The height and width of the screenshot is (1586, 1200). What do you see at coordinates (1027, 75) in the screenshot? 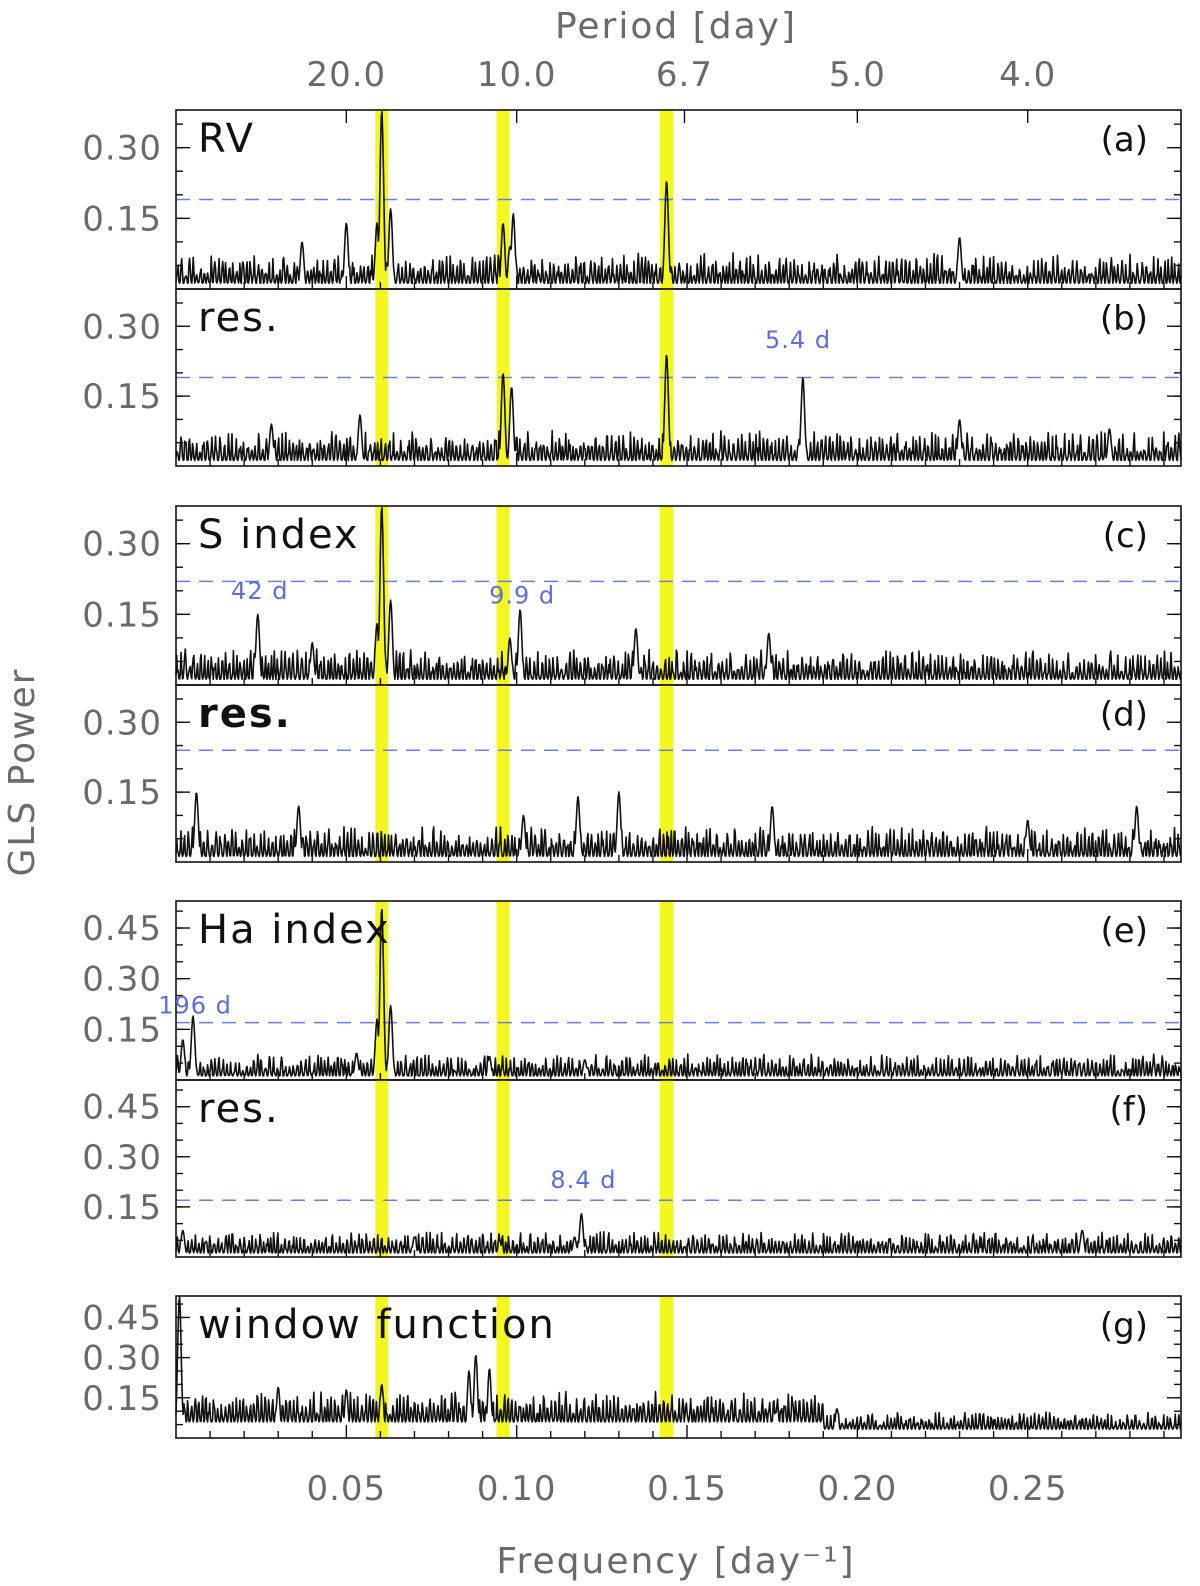
I see `top-tick-label: 4.0` at bounding box center [1027, 75].